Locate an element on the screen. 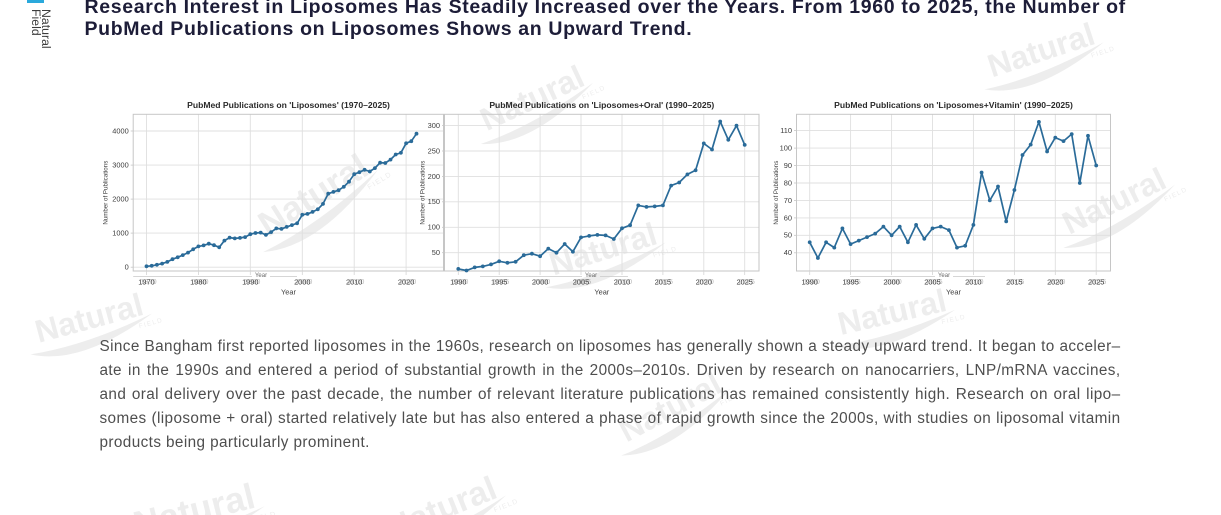 The image size is (1221, 515). svg-text: 4000 is located at coordinates (120, 130).